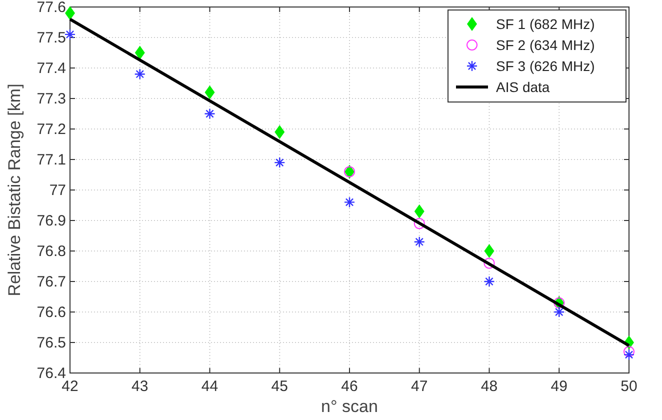 The image size is (662, 420). What do you see at coordinates (545, 66) in the screenshot?
I see `legend-label: SF 3 (626 MHz)` at bounding box center [545, 66].